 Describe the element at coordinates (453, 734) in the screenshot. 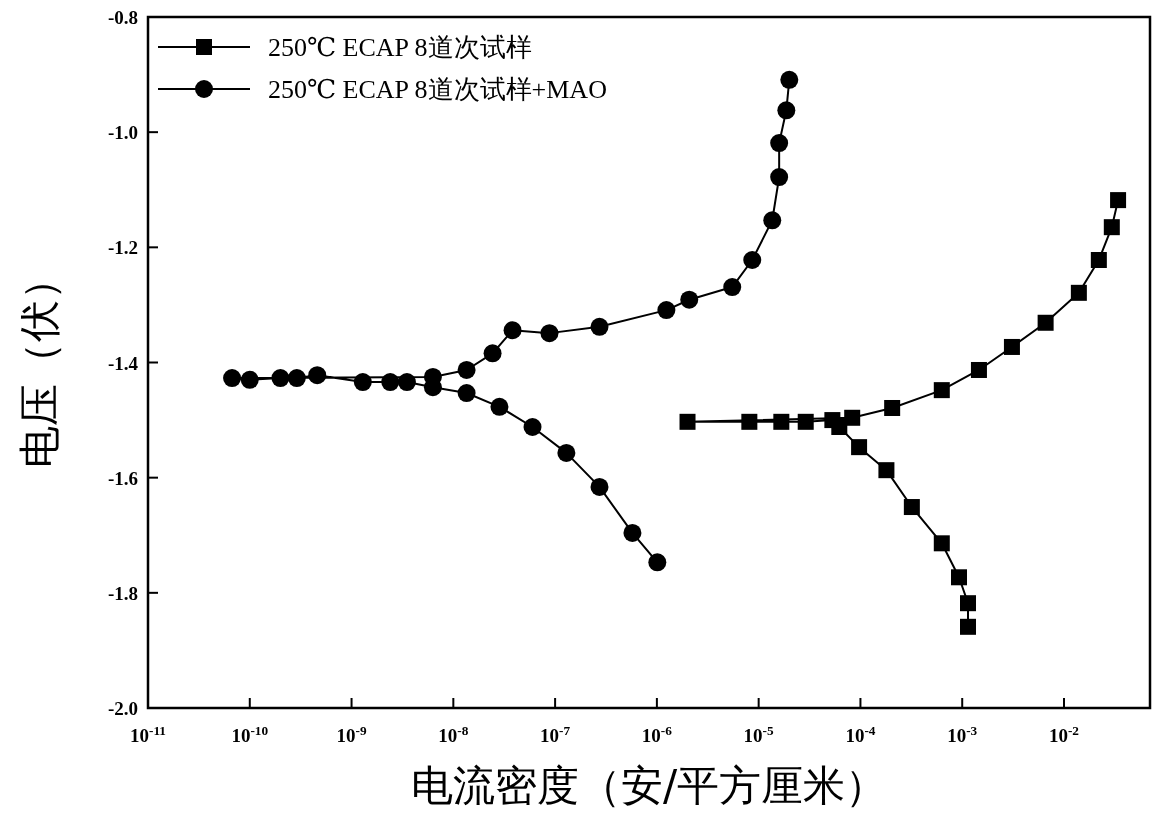

I see `x-tick-label: 10$^{-8}$` at that location.